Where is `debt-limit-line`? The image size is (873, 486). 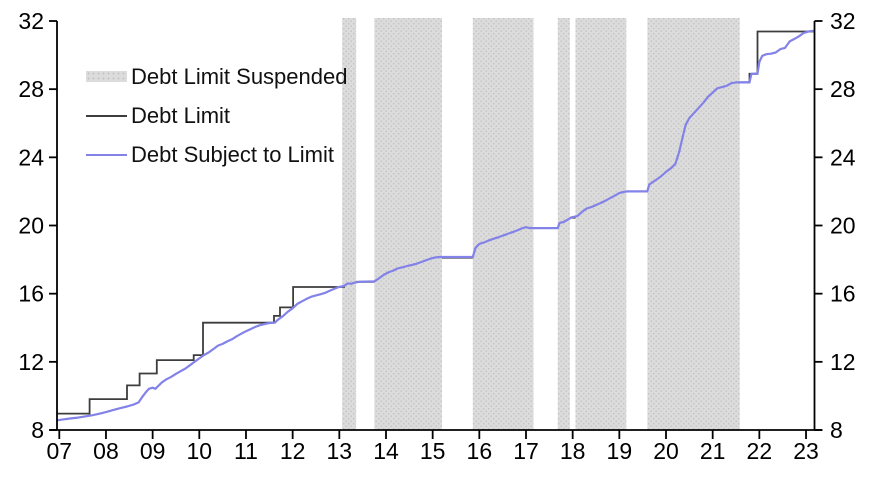
debt-limit-line is located at coordinates (201, 350).